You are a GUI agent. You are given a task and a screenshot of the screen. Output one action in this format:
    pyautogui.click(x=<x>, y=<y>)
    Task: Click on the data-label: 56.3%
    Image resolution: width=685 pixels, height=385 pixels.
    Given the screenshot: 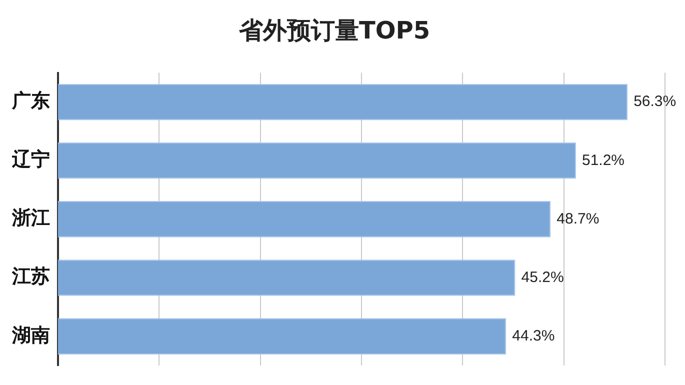 What is the action you would take?
    pyautogui.click(x=655, y=101)
    